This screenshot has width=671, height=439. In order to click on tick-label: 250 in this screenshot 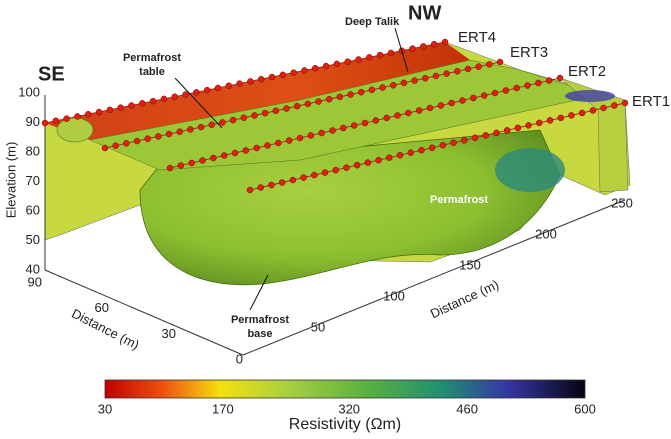, I will do `click(622, 202)`.